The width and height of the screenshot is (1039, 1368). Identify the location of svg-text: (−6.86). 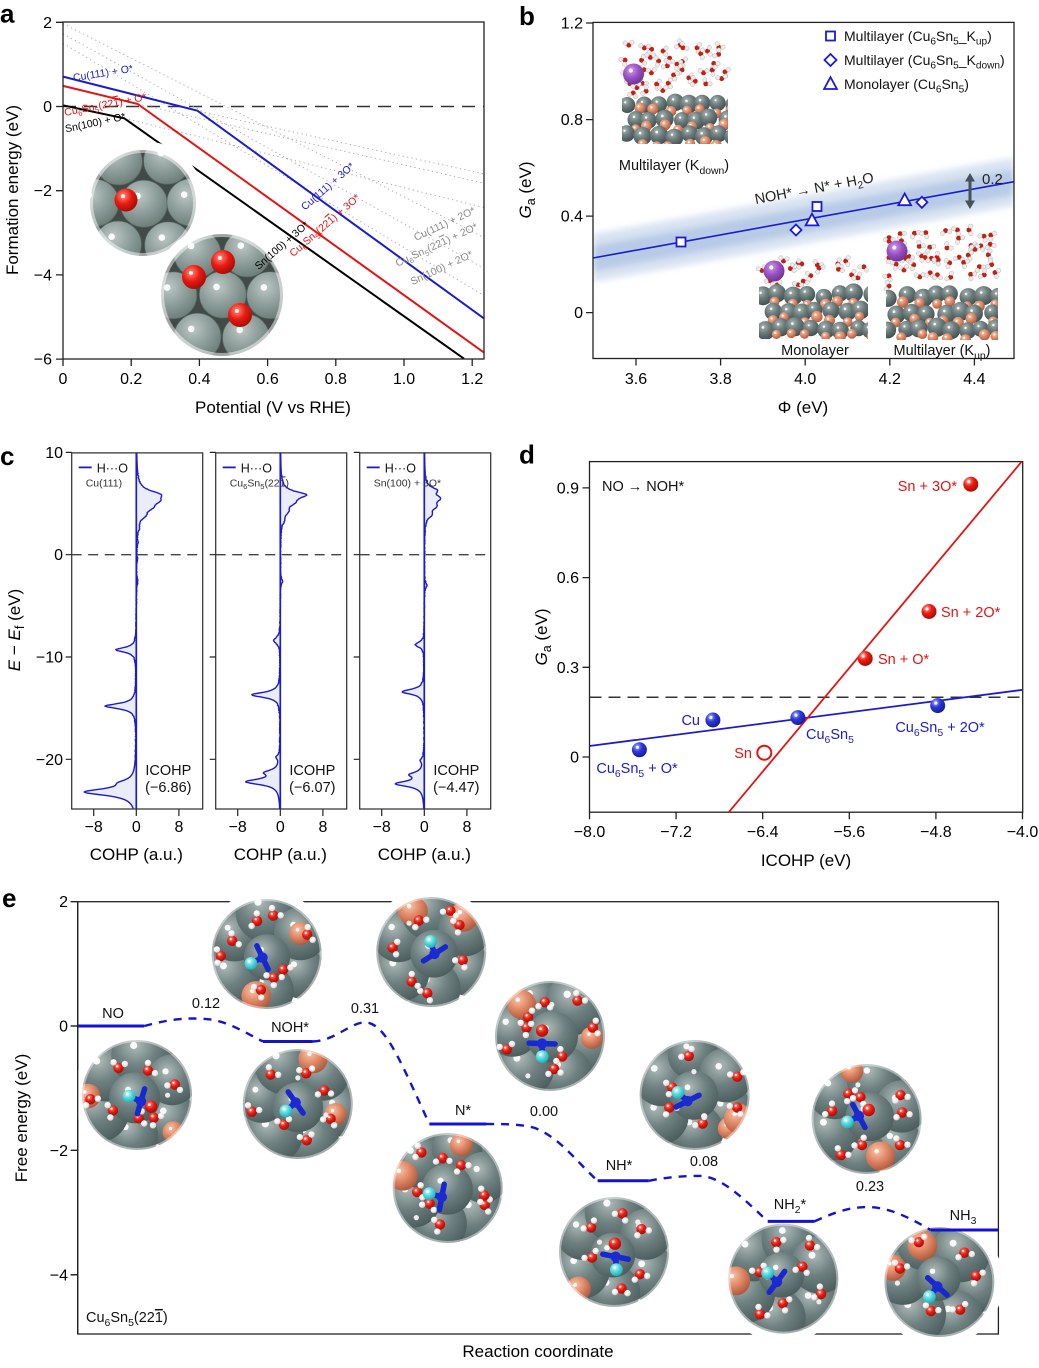
(168, 788).